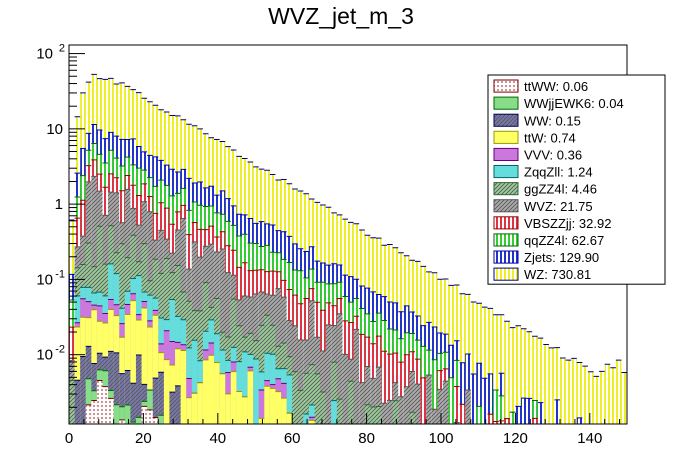 The height and width of the screenshot is (472, 696). What do you see at coordinates (62, 49) in the screenshot?
I see `y-tick-exponent: 2` at bounding box center [62, 49].